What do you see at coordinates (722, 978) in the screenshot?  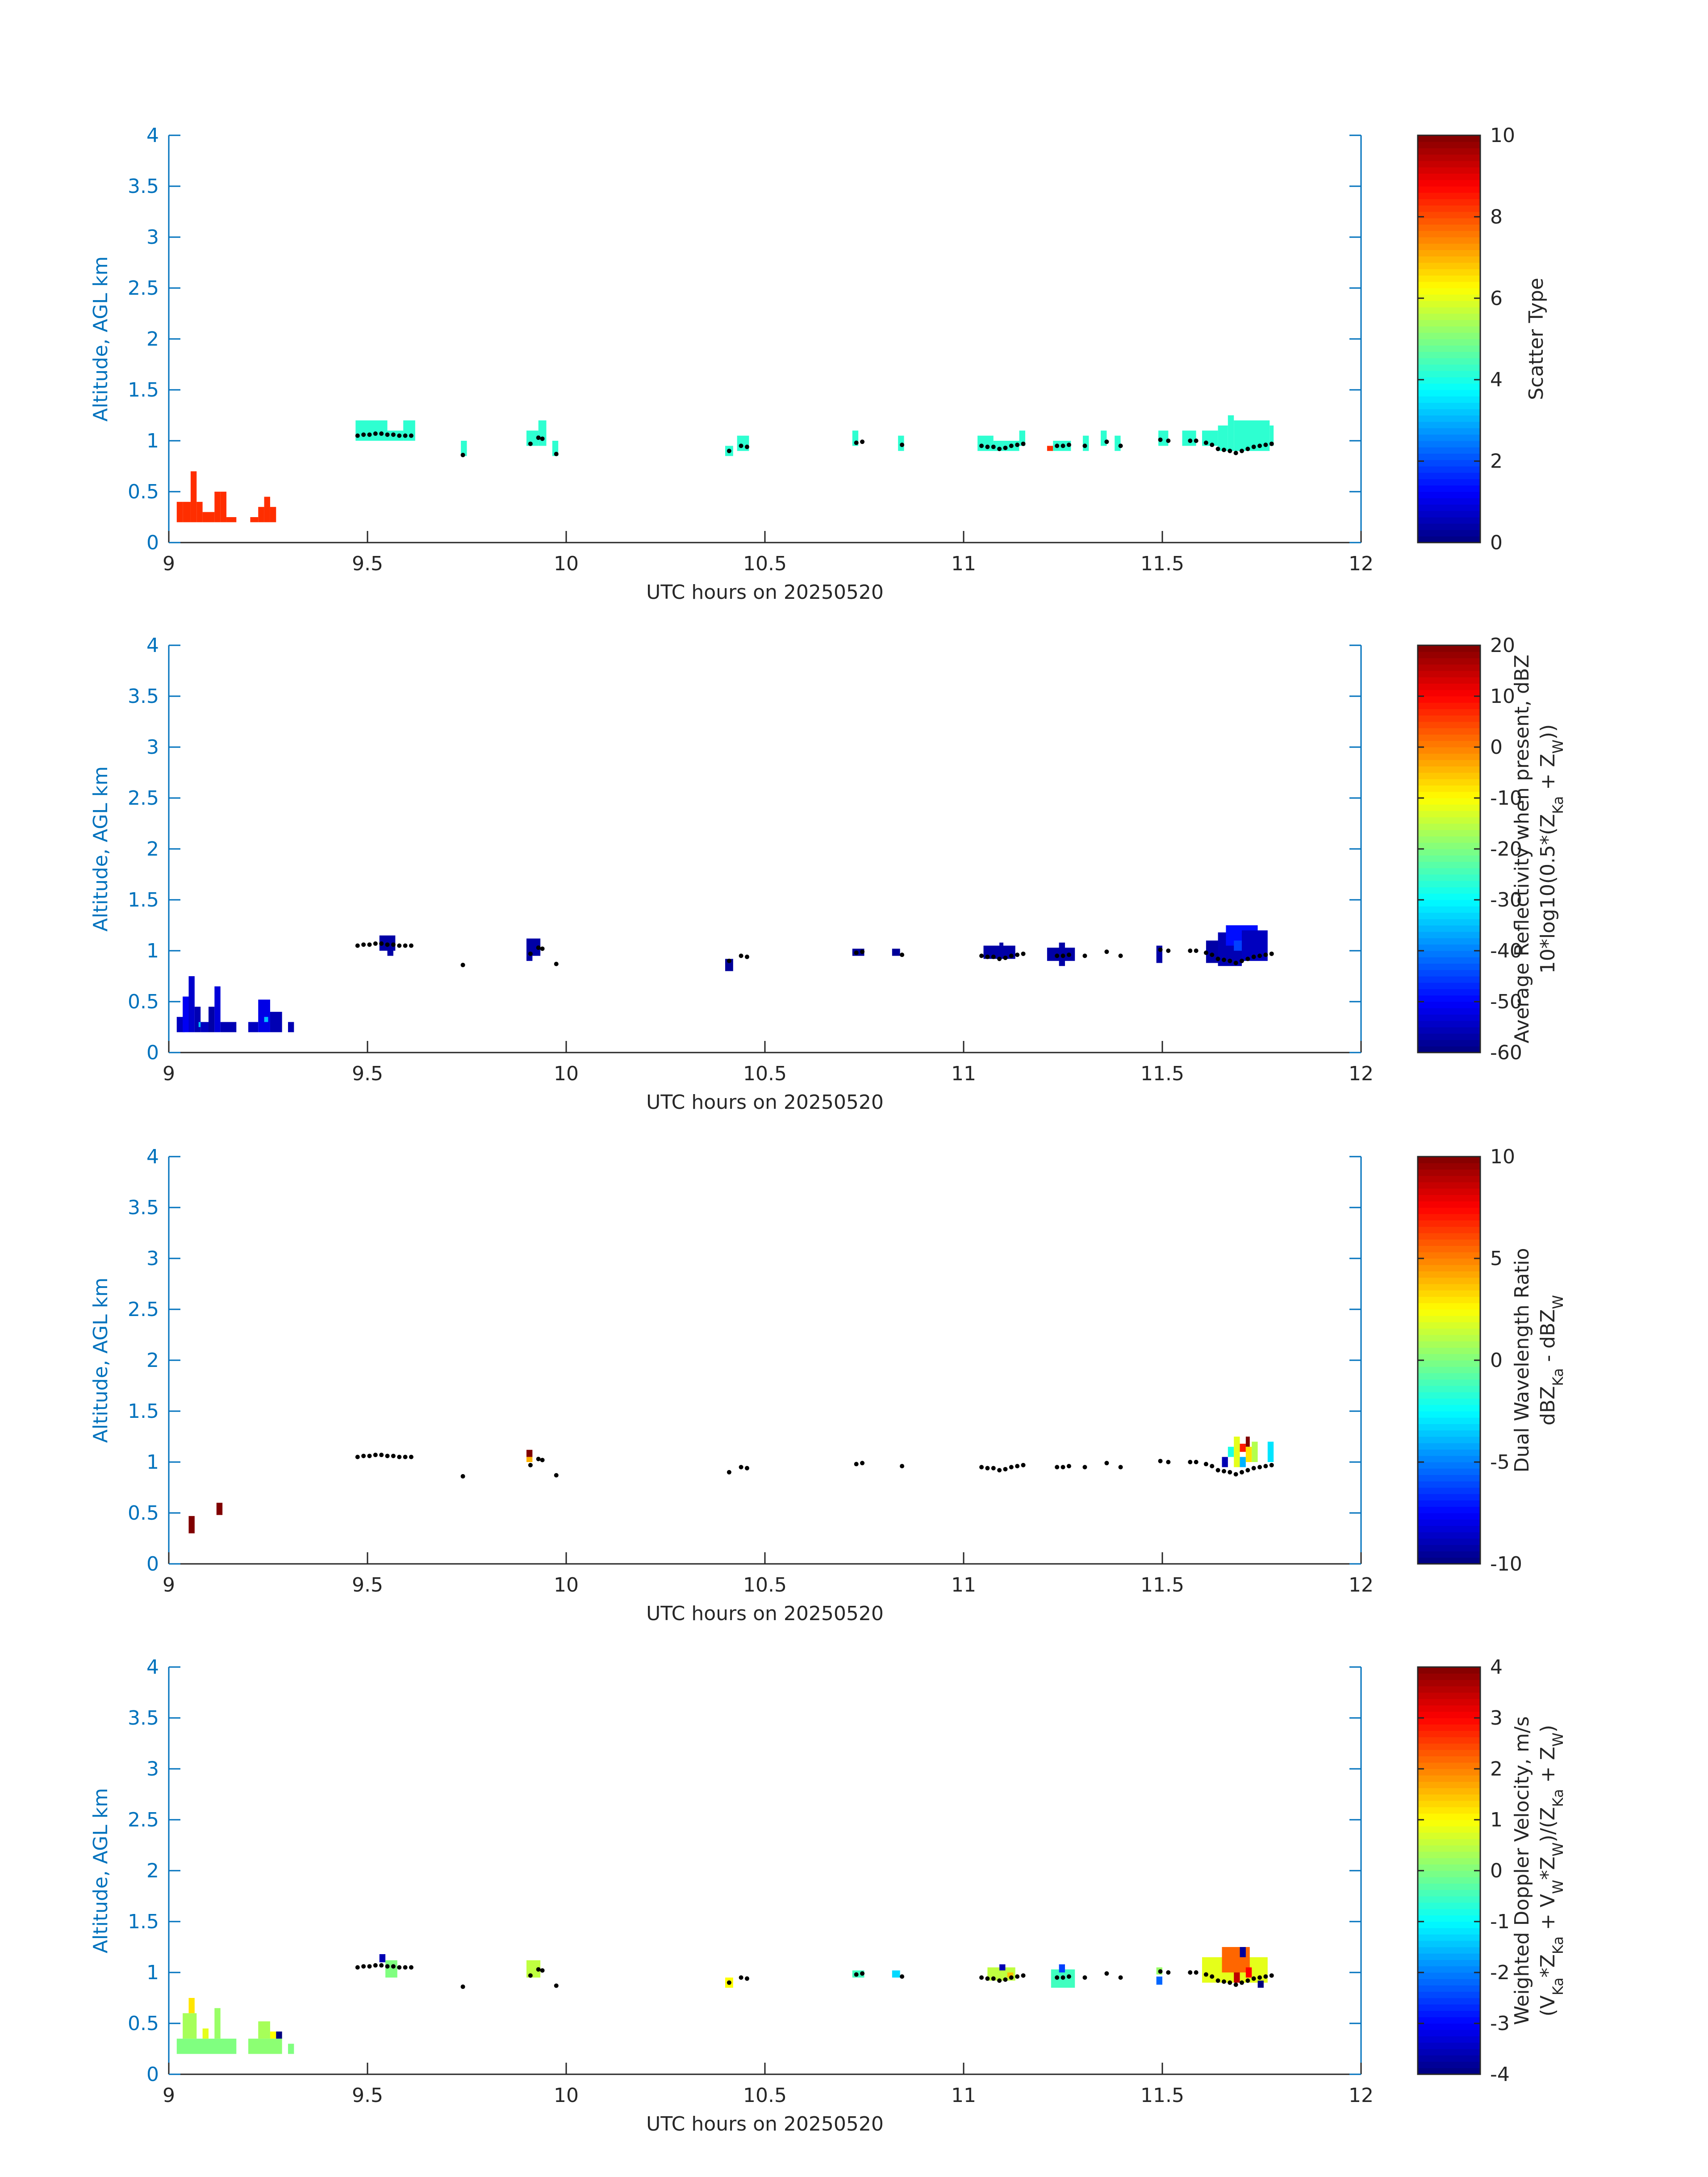 I see `heatmap-cells` at bounding box center [722, 978].